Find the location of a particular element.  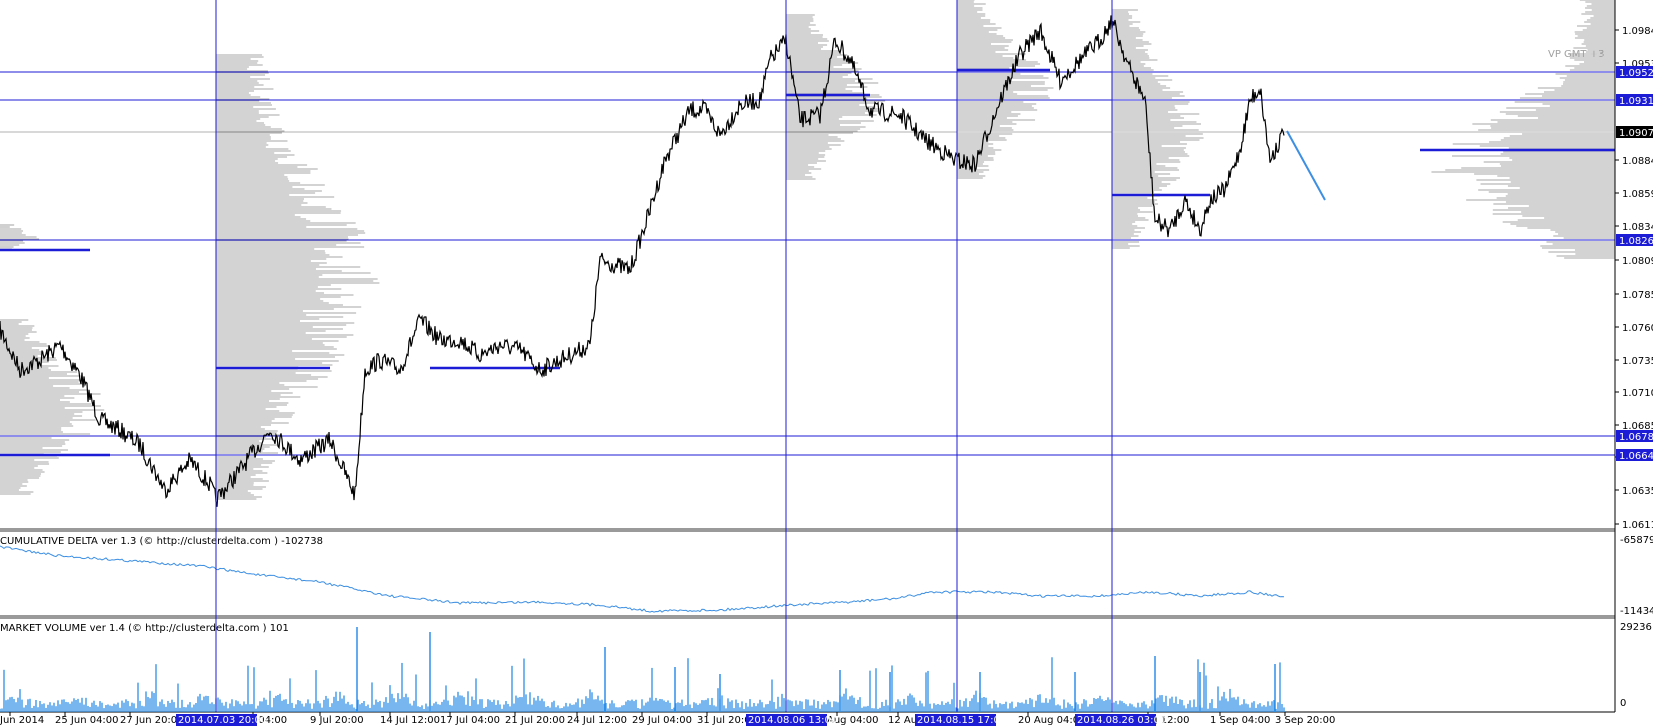

session-time-label: 2014.08.06 13:00 is located at coordinates (792, 720).